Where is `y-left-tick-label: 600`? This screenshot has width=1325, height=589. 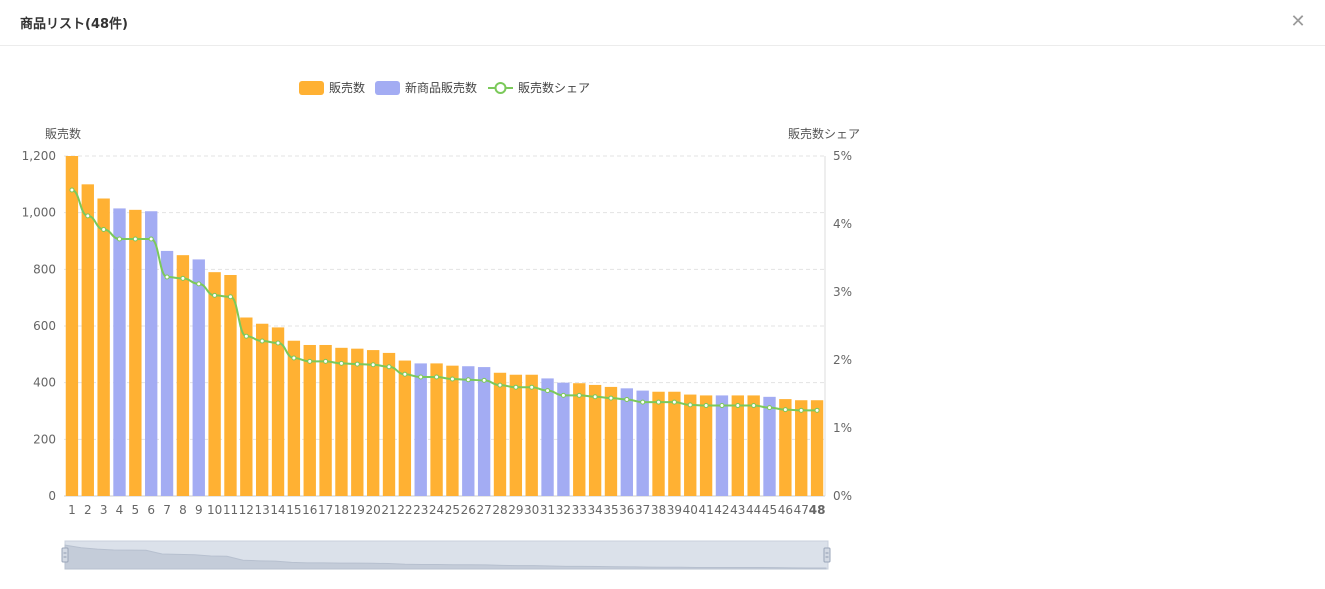 y-left-tick-label: 600 is located at coordinates (44, 326).